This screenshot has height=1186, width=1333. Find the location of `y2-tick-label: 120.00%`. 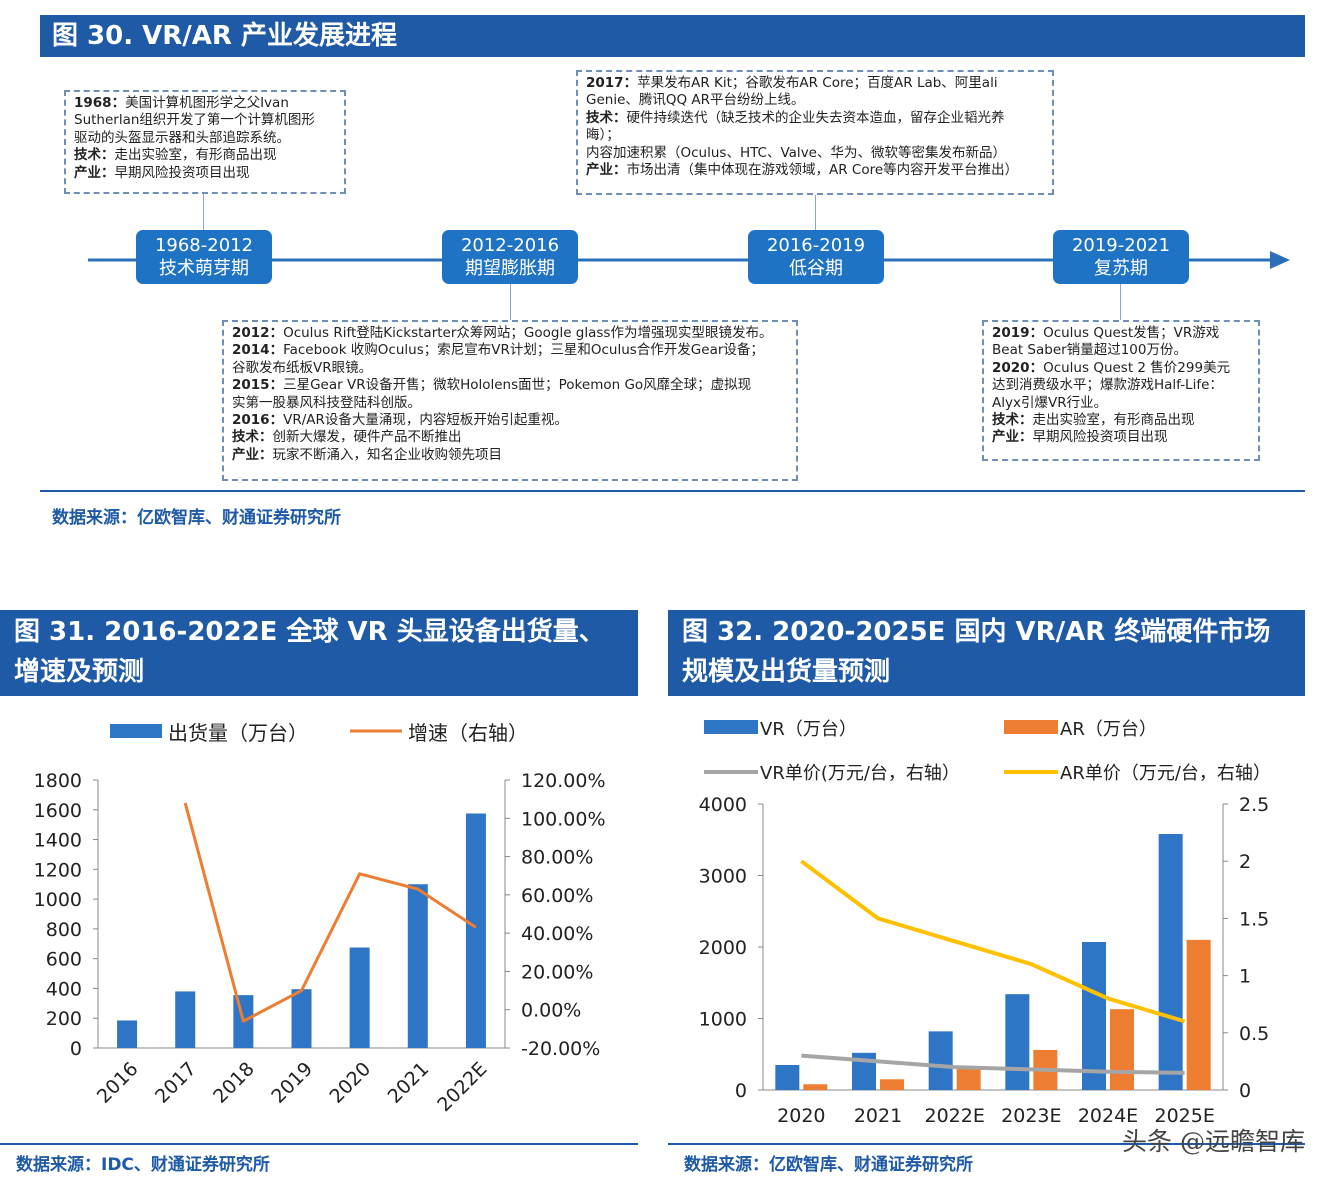

y2-tick-label: 120.00% is located at coordinates (563, 781).